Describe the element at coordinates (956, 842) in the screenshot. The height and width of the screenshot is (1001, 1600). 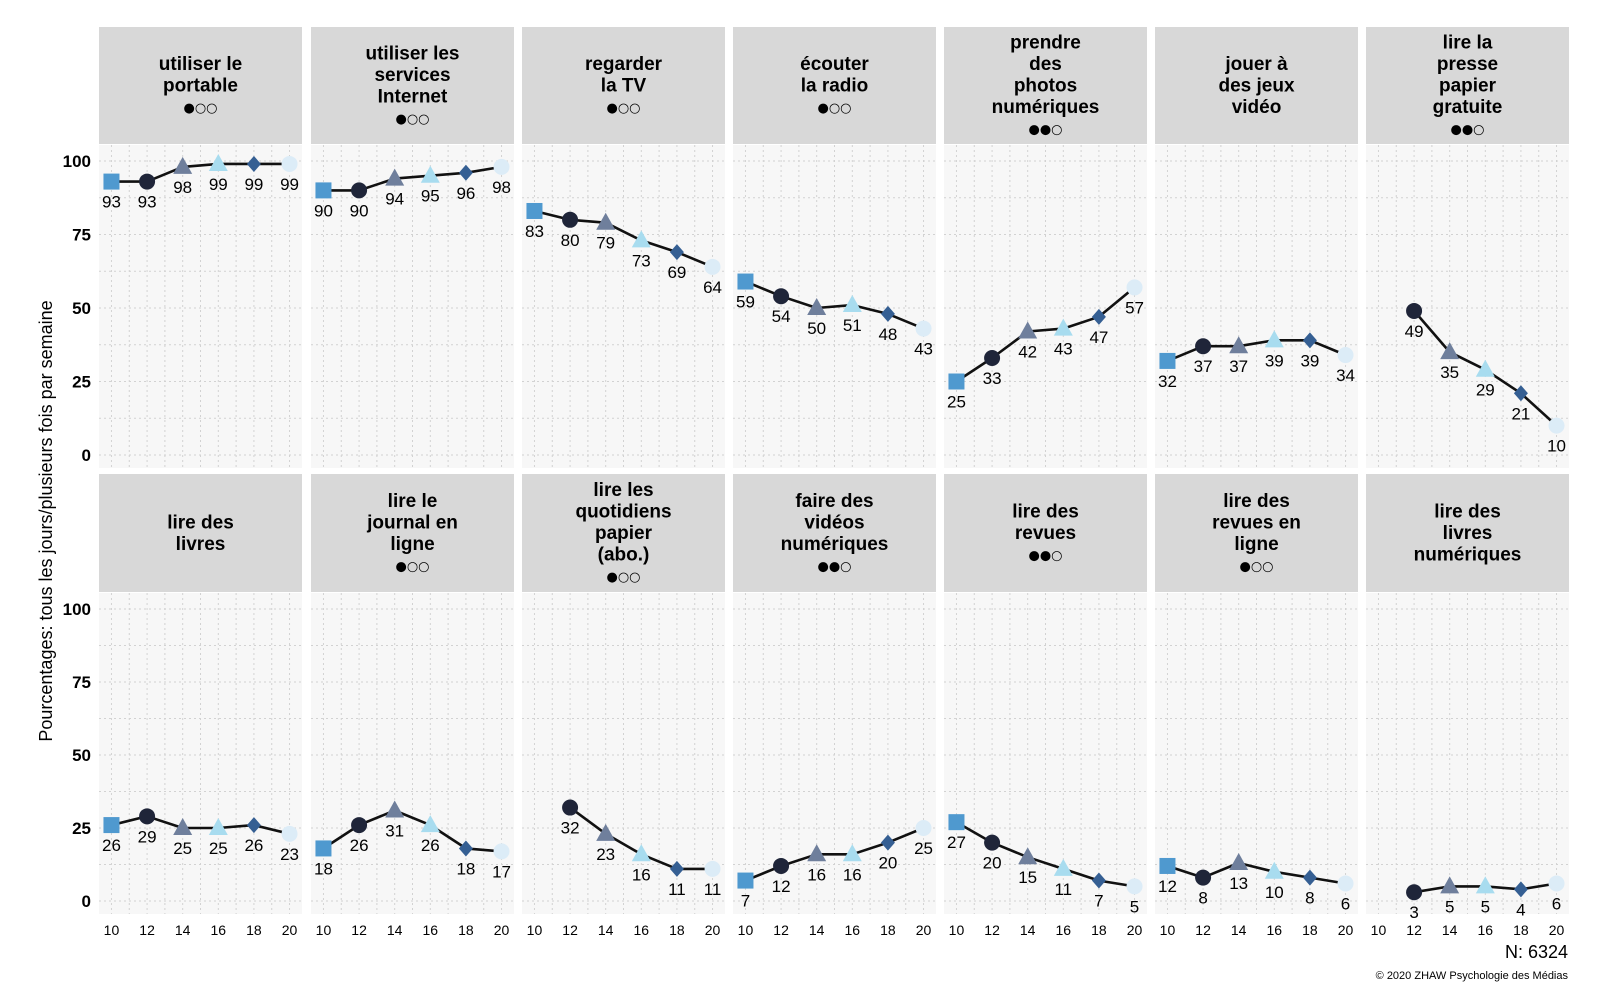
I see `data-value-label: 27` at that location.